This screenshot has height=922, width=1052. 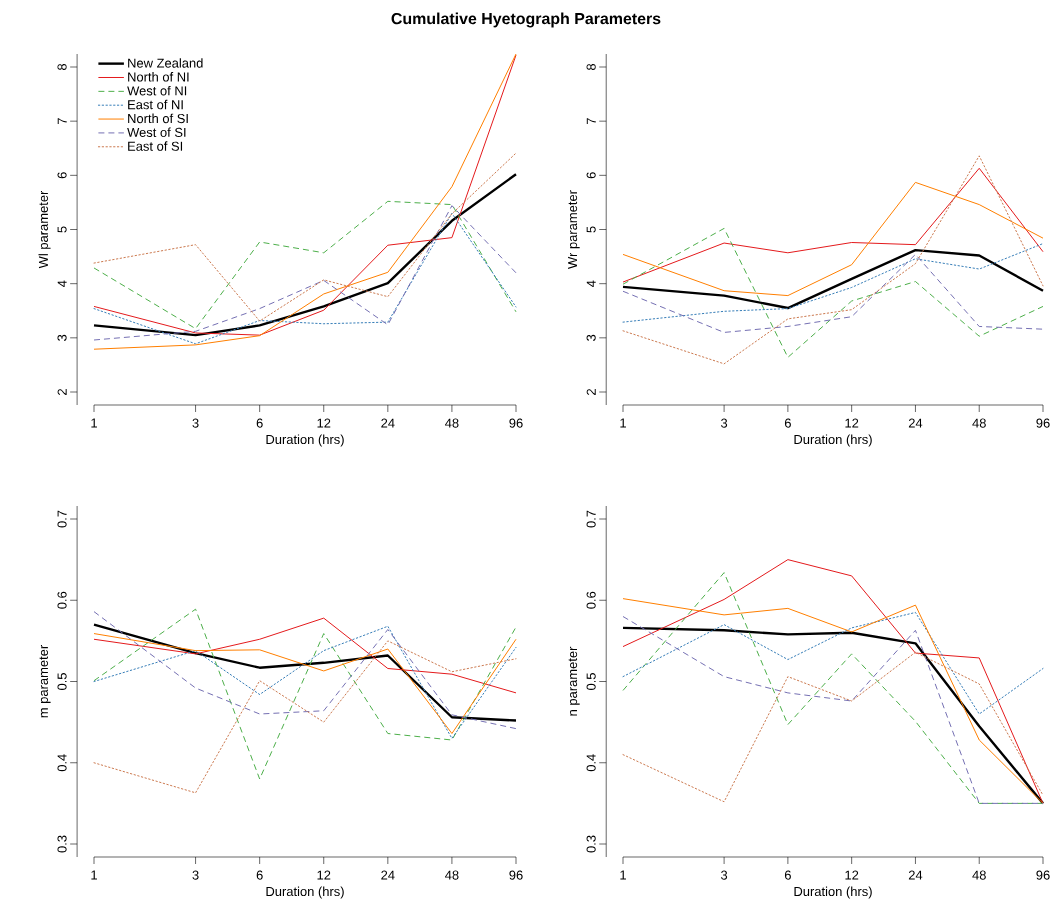 I want to click on legend-label: North of SI, so click(x=158, y=118).